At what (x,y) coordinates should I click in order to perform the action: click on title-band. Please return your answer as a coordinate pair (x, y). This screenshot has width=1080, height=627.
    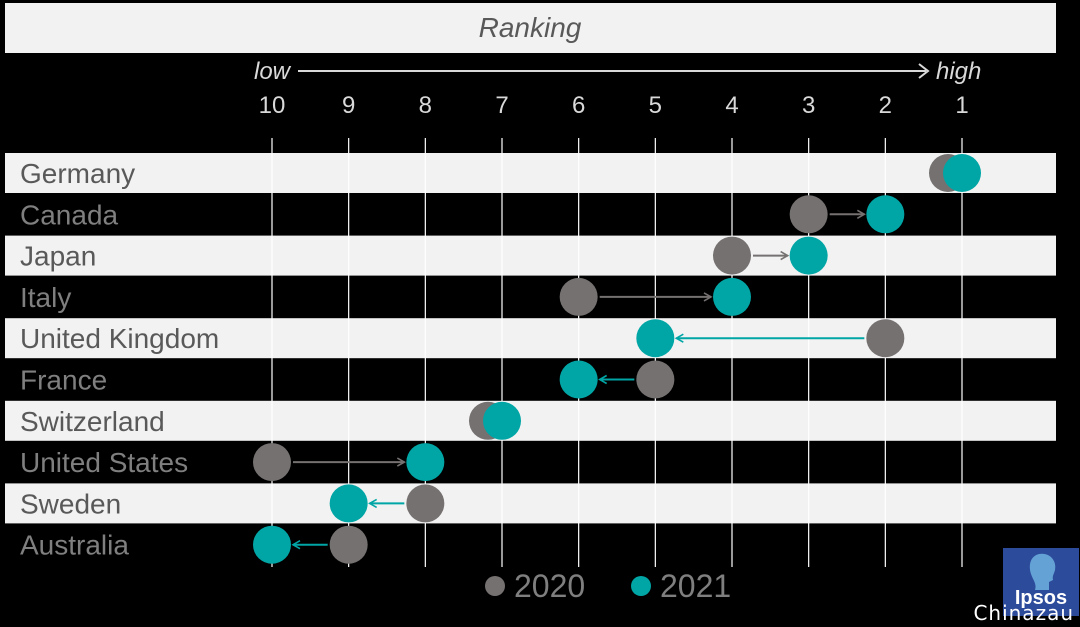
    Looking at the image, I should click on (530, 28).